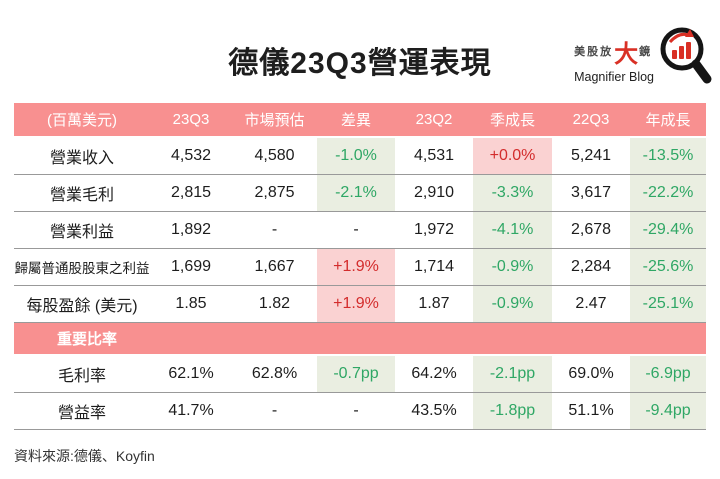 This screenshot has height=479, width=720. Describe the element at coordinates (668, 192) in the screenshot. I see `cell-yoy: -22.2%` at that location.